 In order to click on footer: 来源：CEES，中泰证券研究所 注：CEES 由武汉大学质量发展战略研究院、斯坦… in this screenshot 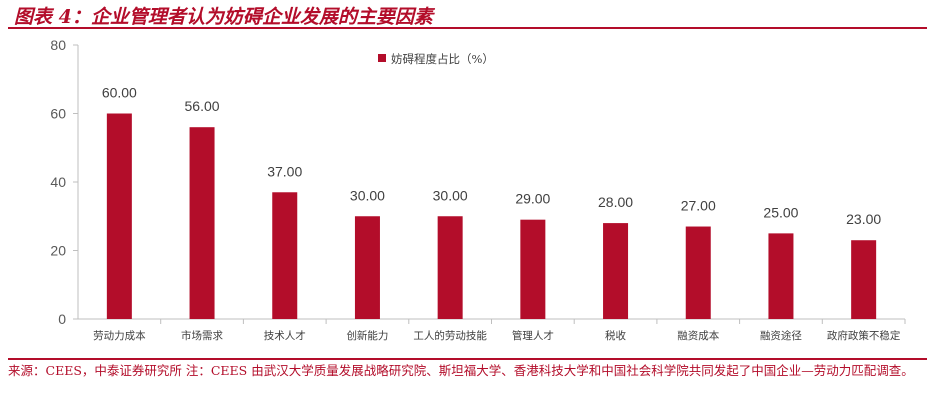, I will do `click(467, 369)`.